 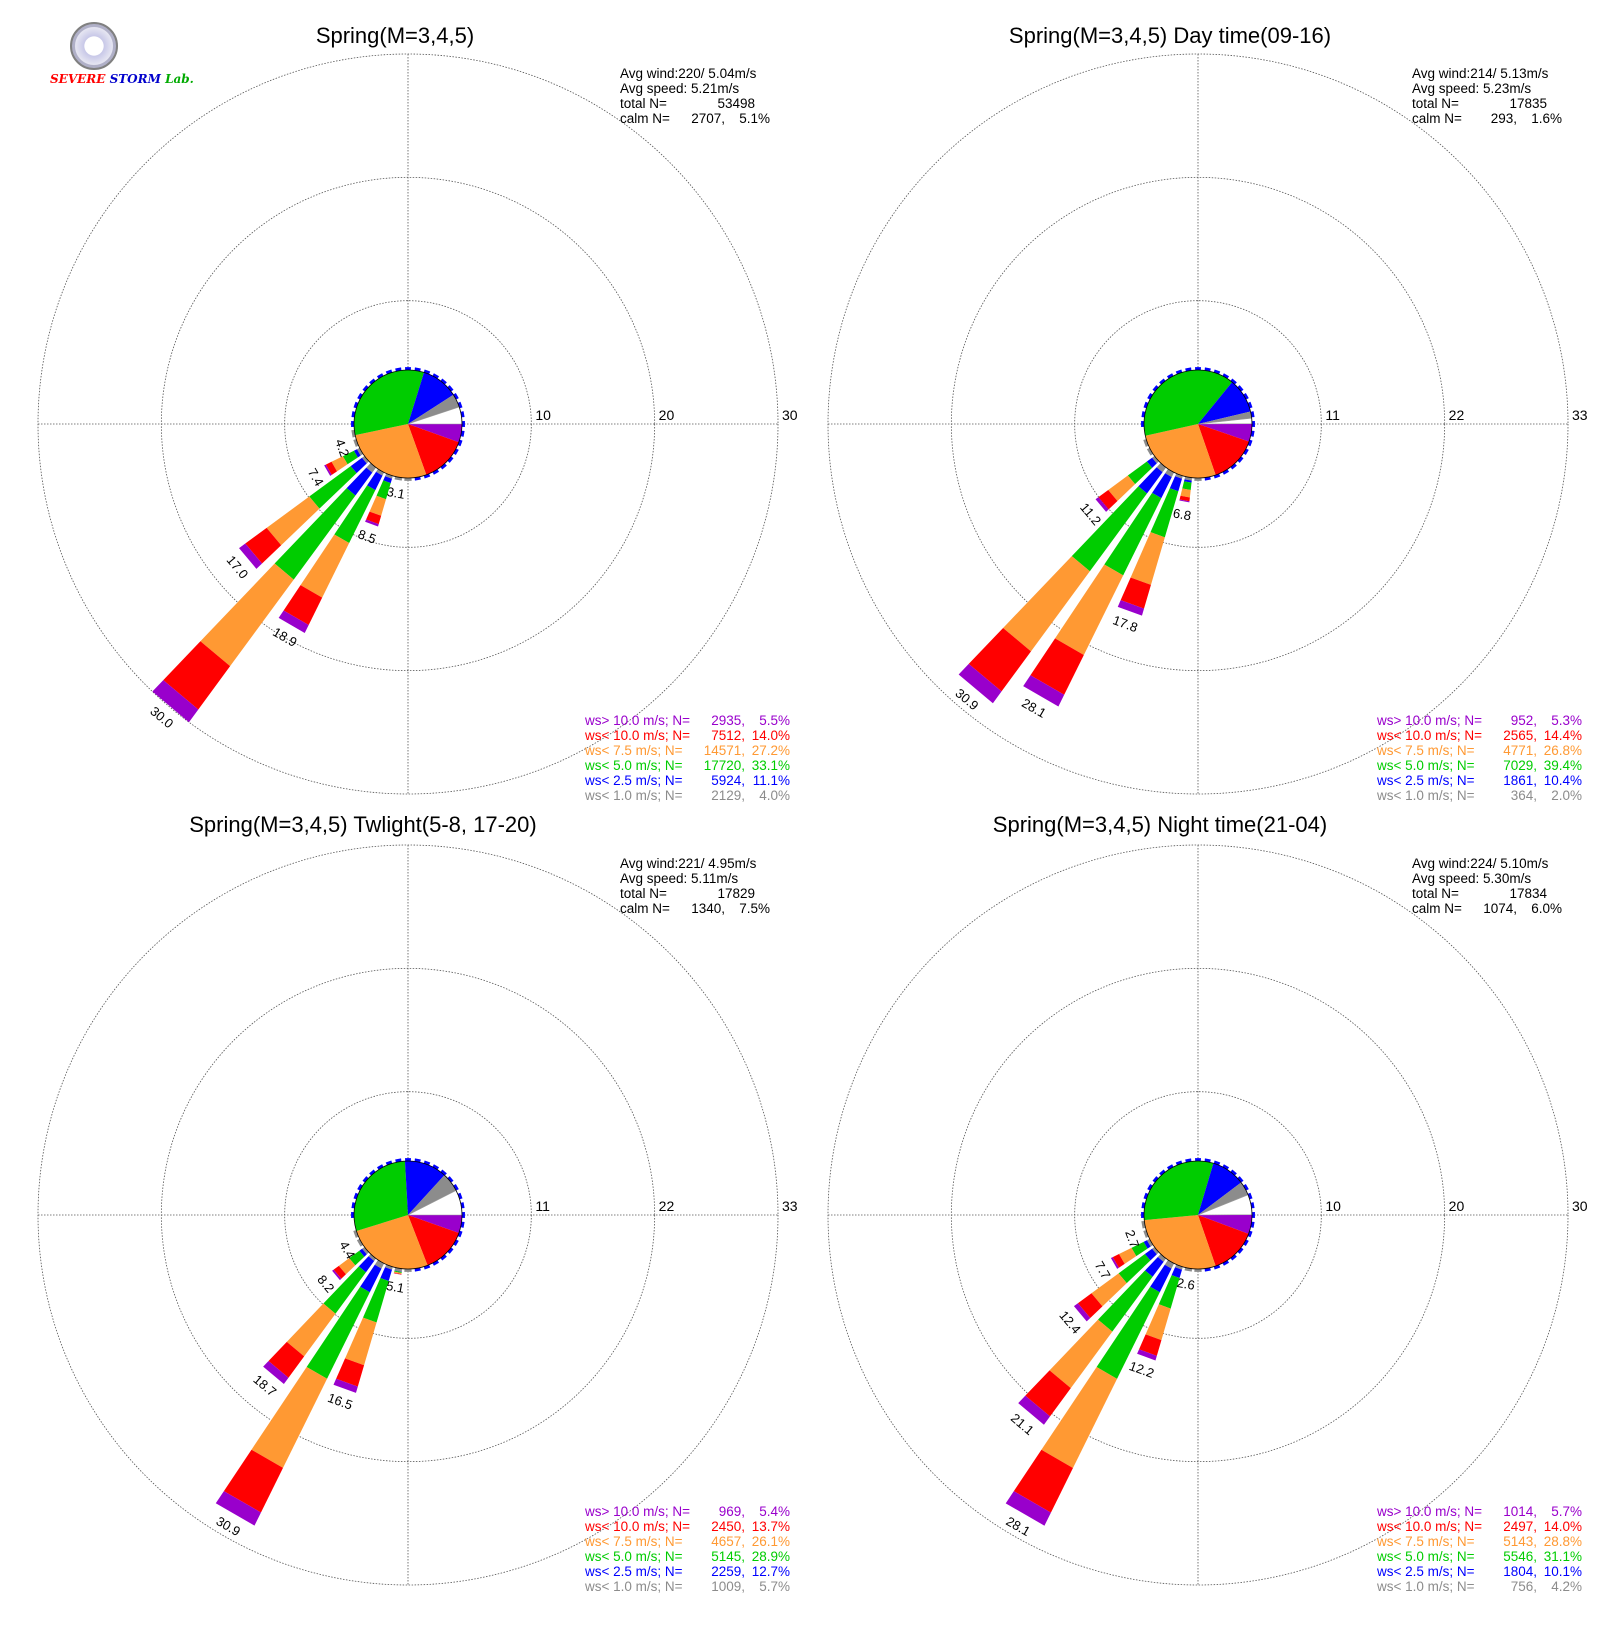 I want to click on bar-value-label: 2.6, so click(x=1186, y=1284).